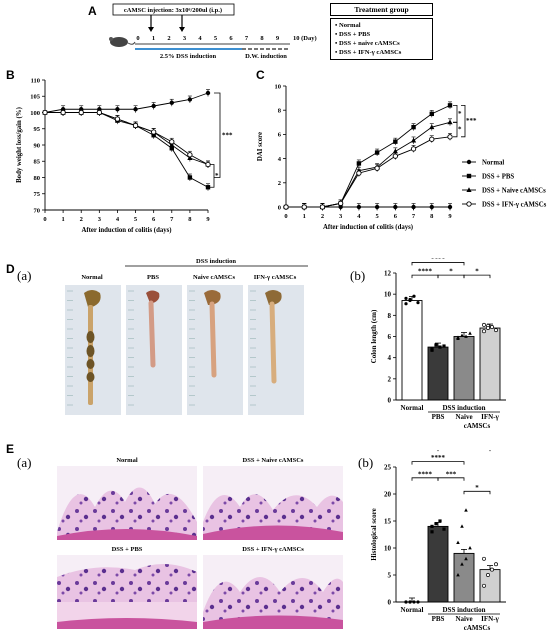 Image resolution: width=550 pixels, height=640 pixels. What do you see at coordinates (35, 113) in the screenshot?
I see `y-tick-label: 100` at bounding box center [35, 113].